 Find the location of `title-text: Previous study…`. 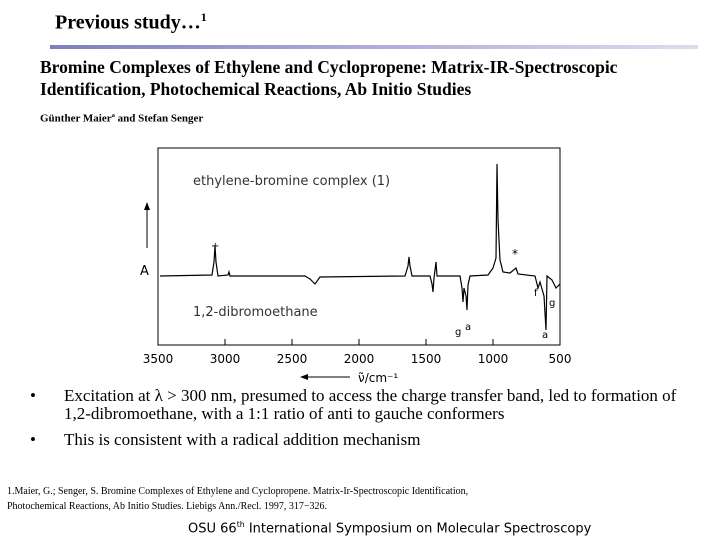

title-text: Previous study… is located at coordinates (128, 22).